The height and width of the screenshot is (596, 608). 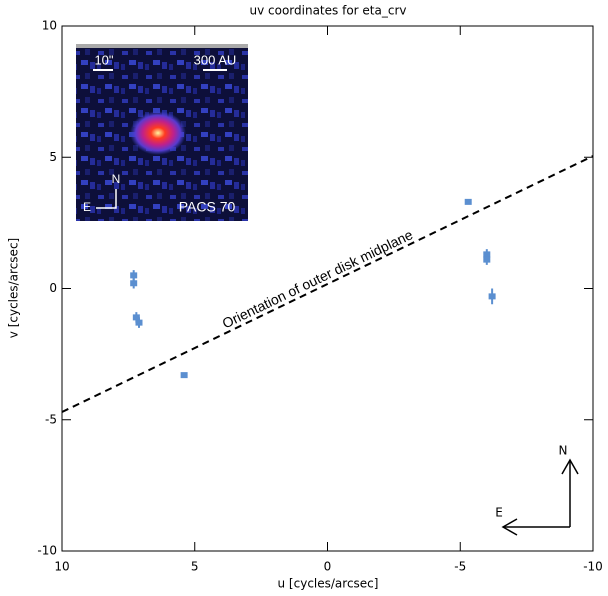 What do you see at coordinates (87, 207) in the screenshot?
I see `inset-east: E` at bounding box center [87, 207].